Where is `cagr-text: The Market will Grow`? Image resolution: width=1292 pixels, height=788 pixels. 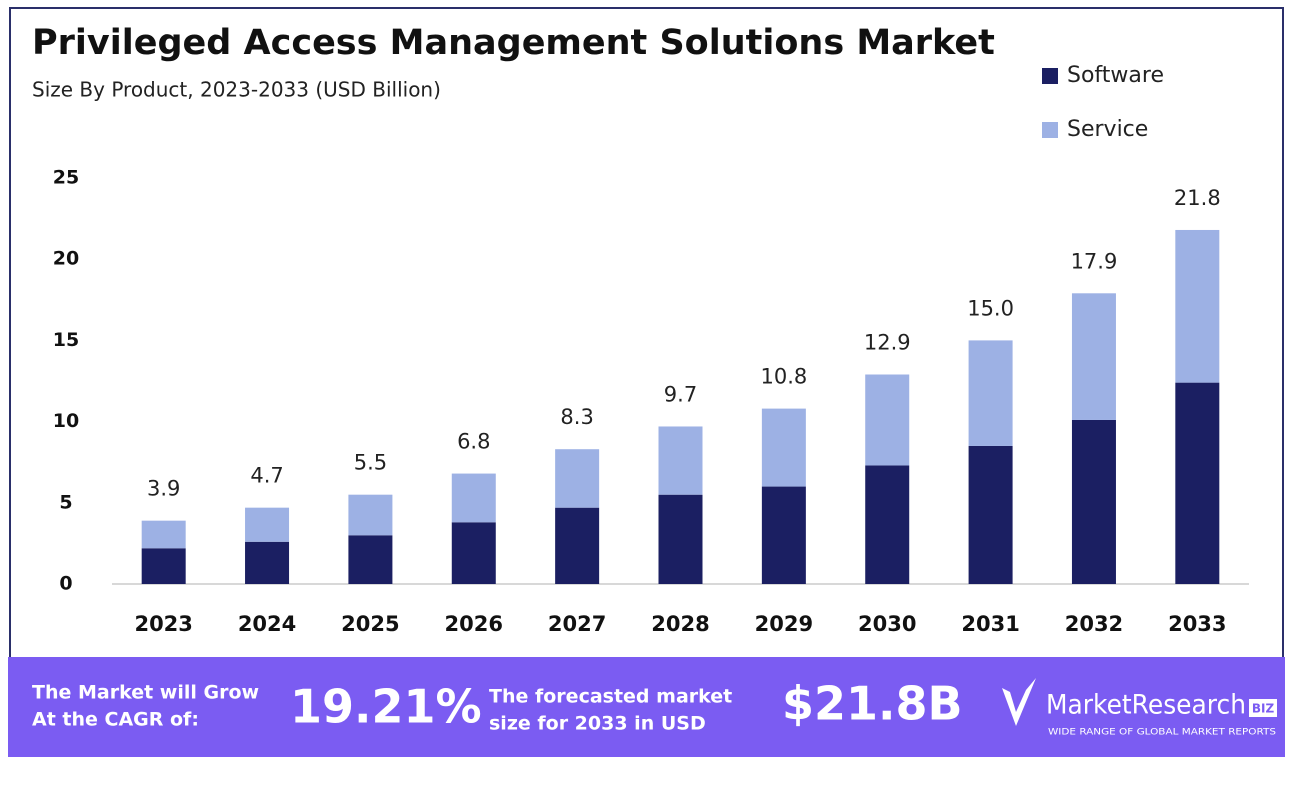
cagr-text: The Market will Grow is located at coordinates (145, 693).